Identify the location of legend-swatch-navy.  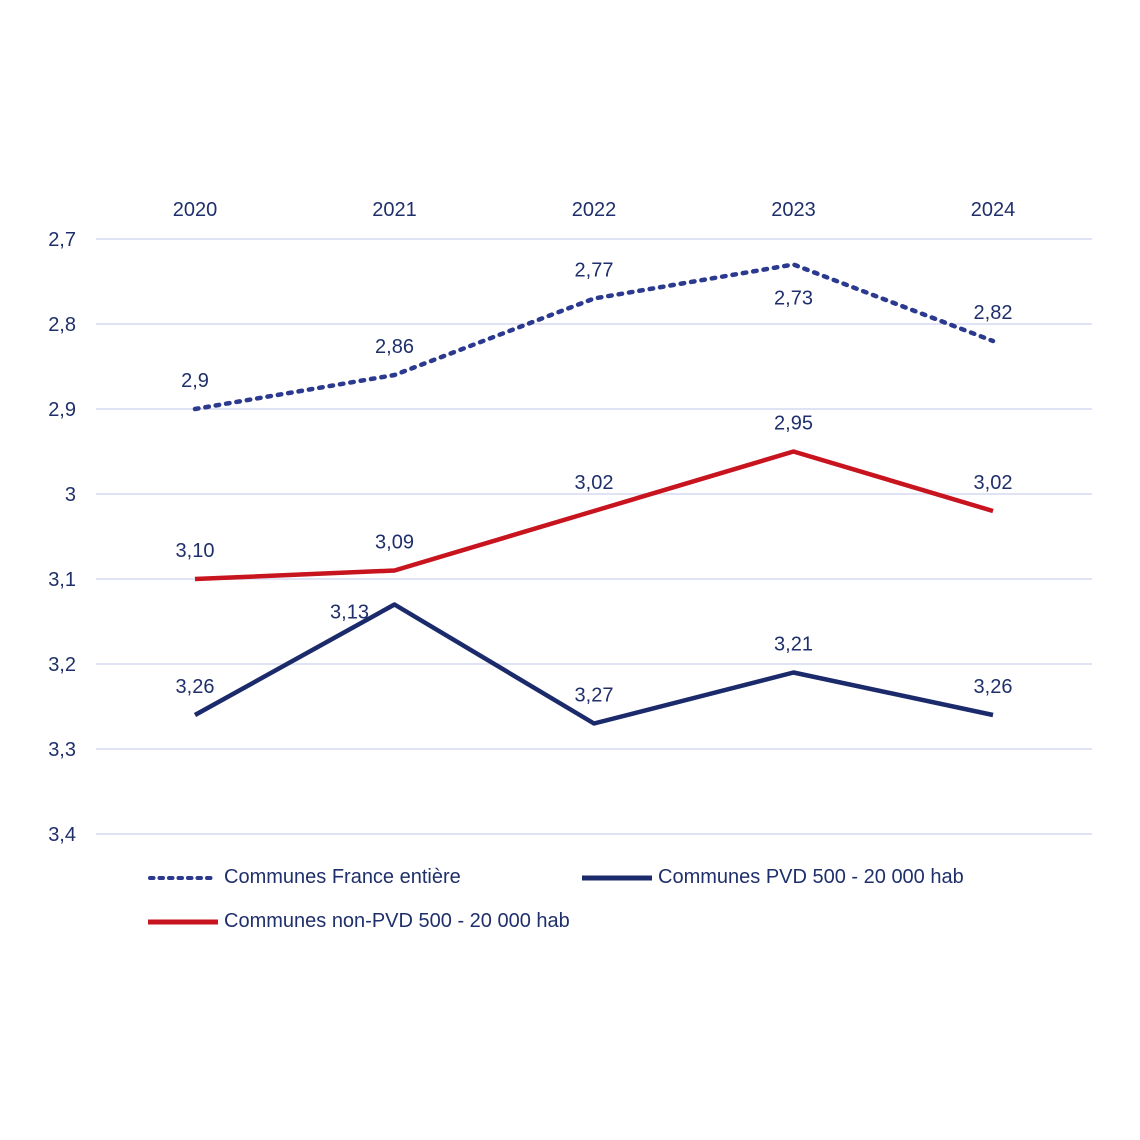
(617, 877).